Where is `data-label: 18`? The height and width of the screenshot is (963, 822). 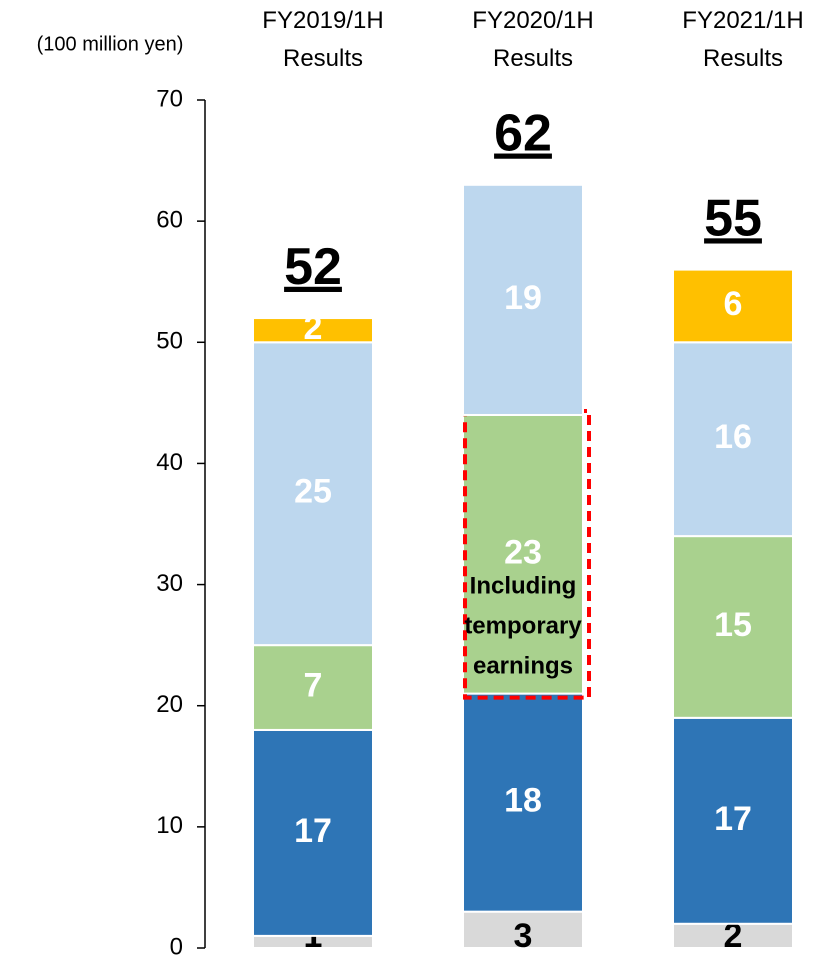
data-label: 18 is located at coordinates (523, 801).